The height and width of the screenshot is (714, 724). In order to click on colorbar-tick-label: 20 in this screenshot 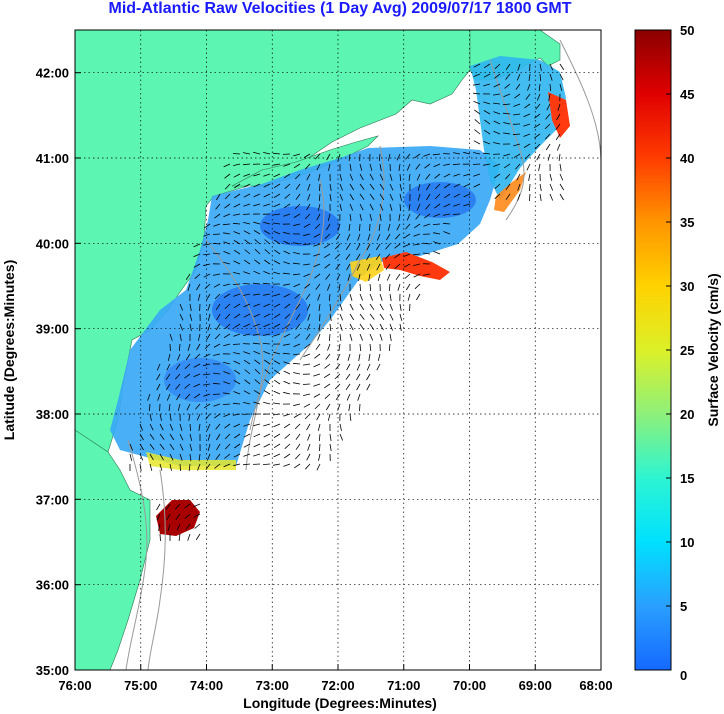, I will do `click(687, 414)`.